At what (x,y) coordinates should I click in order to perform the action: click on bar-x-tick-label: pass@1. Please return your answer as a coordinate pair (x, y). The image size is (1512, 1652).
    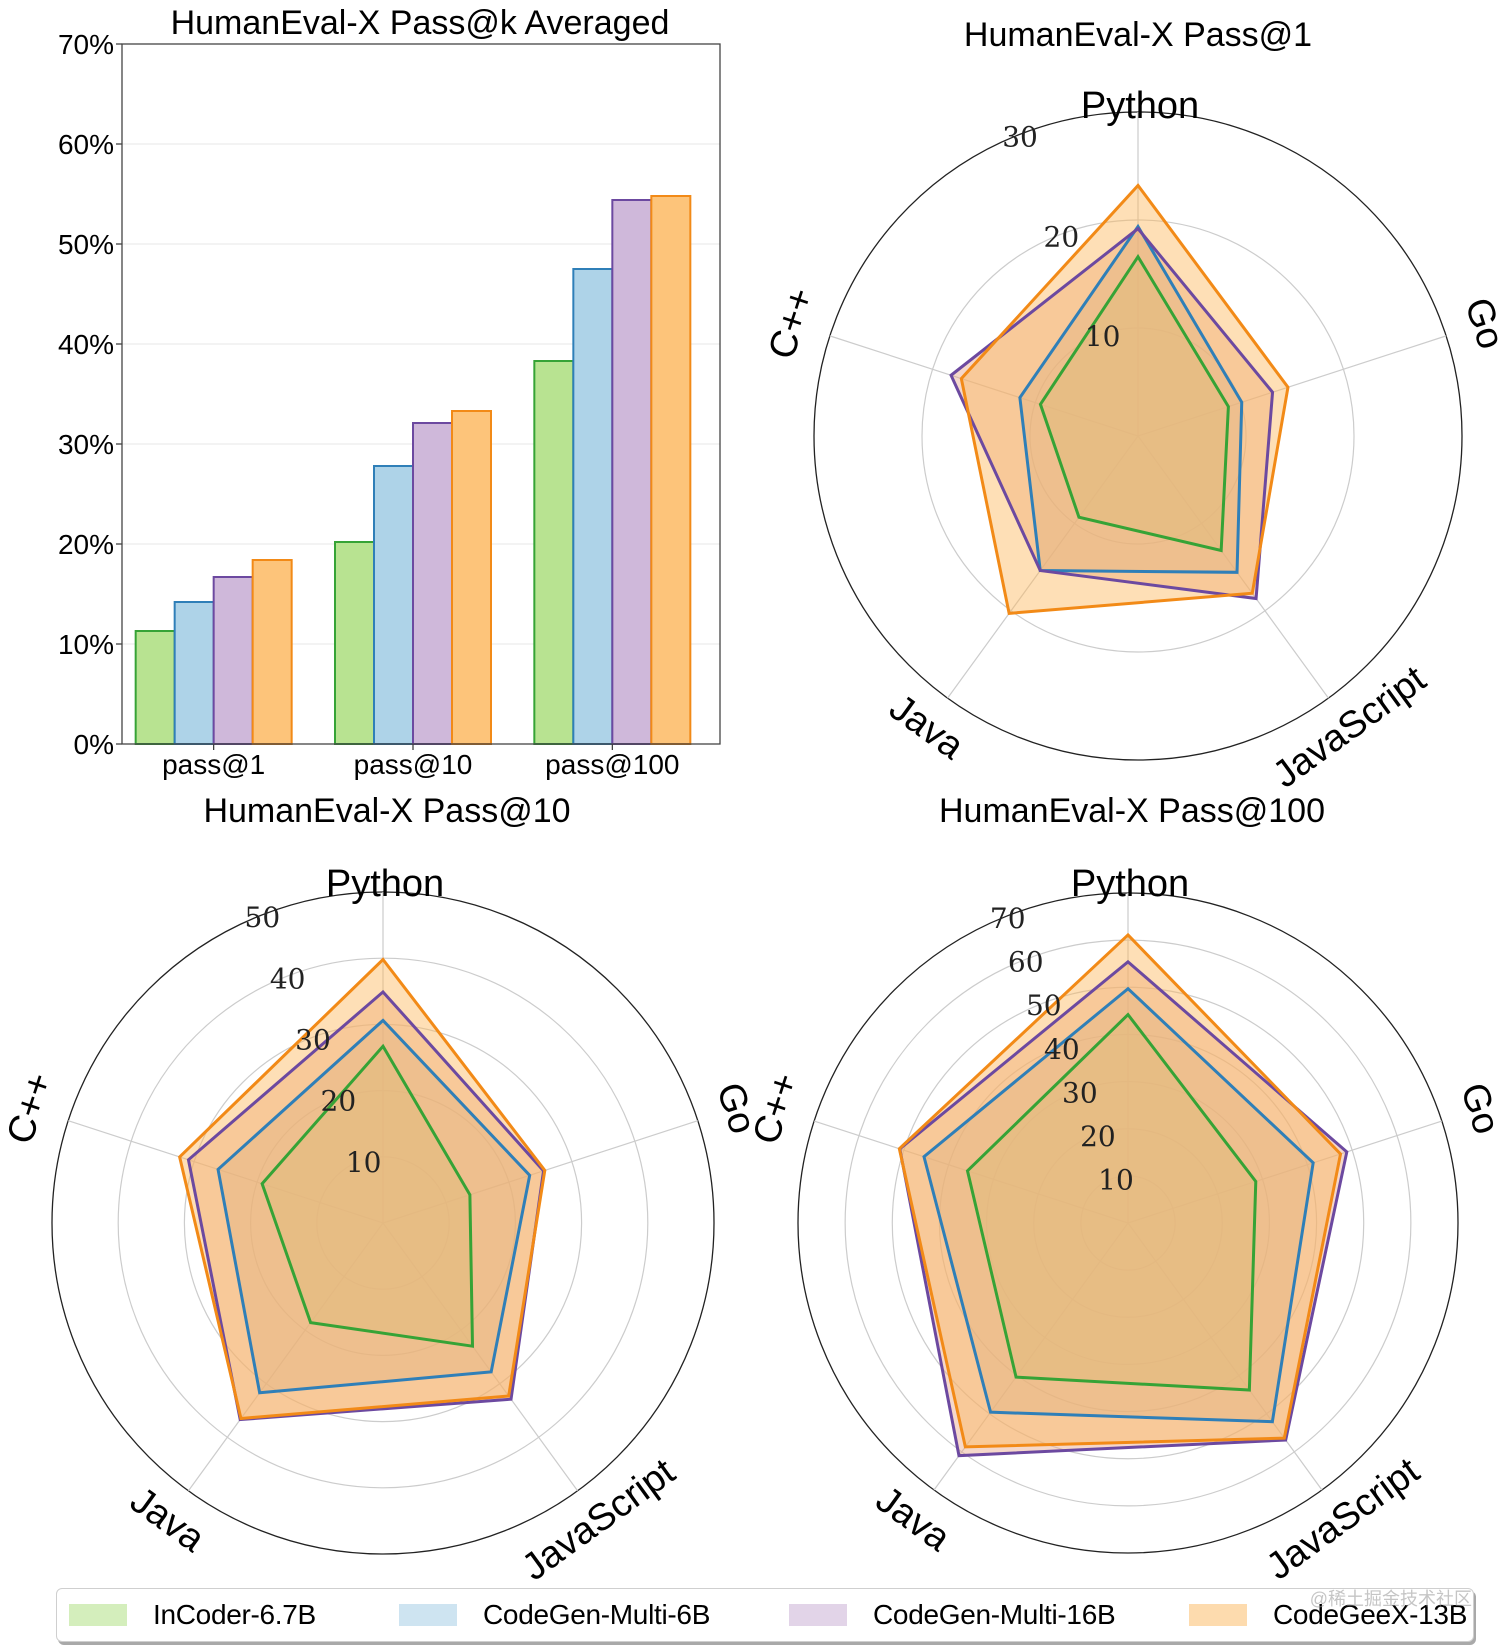
    Looking at the image, I should click on (213, 764).